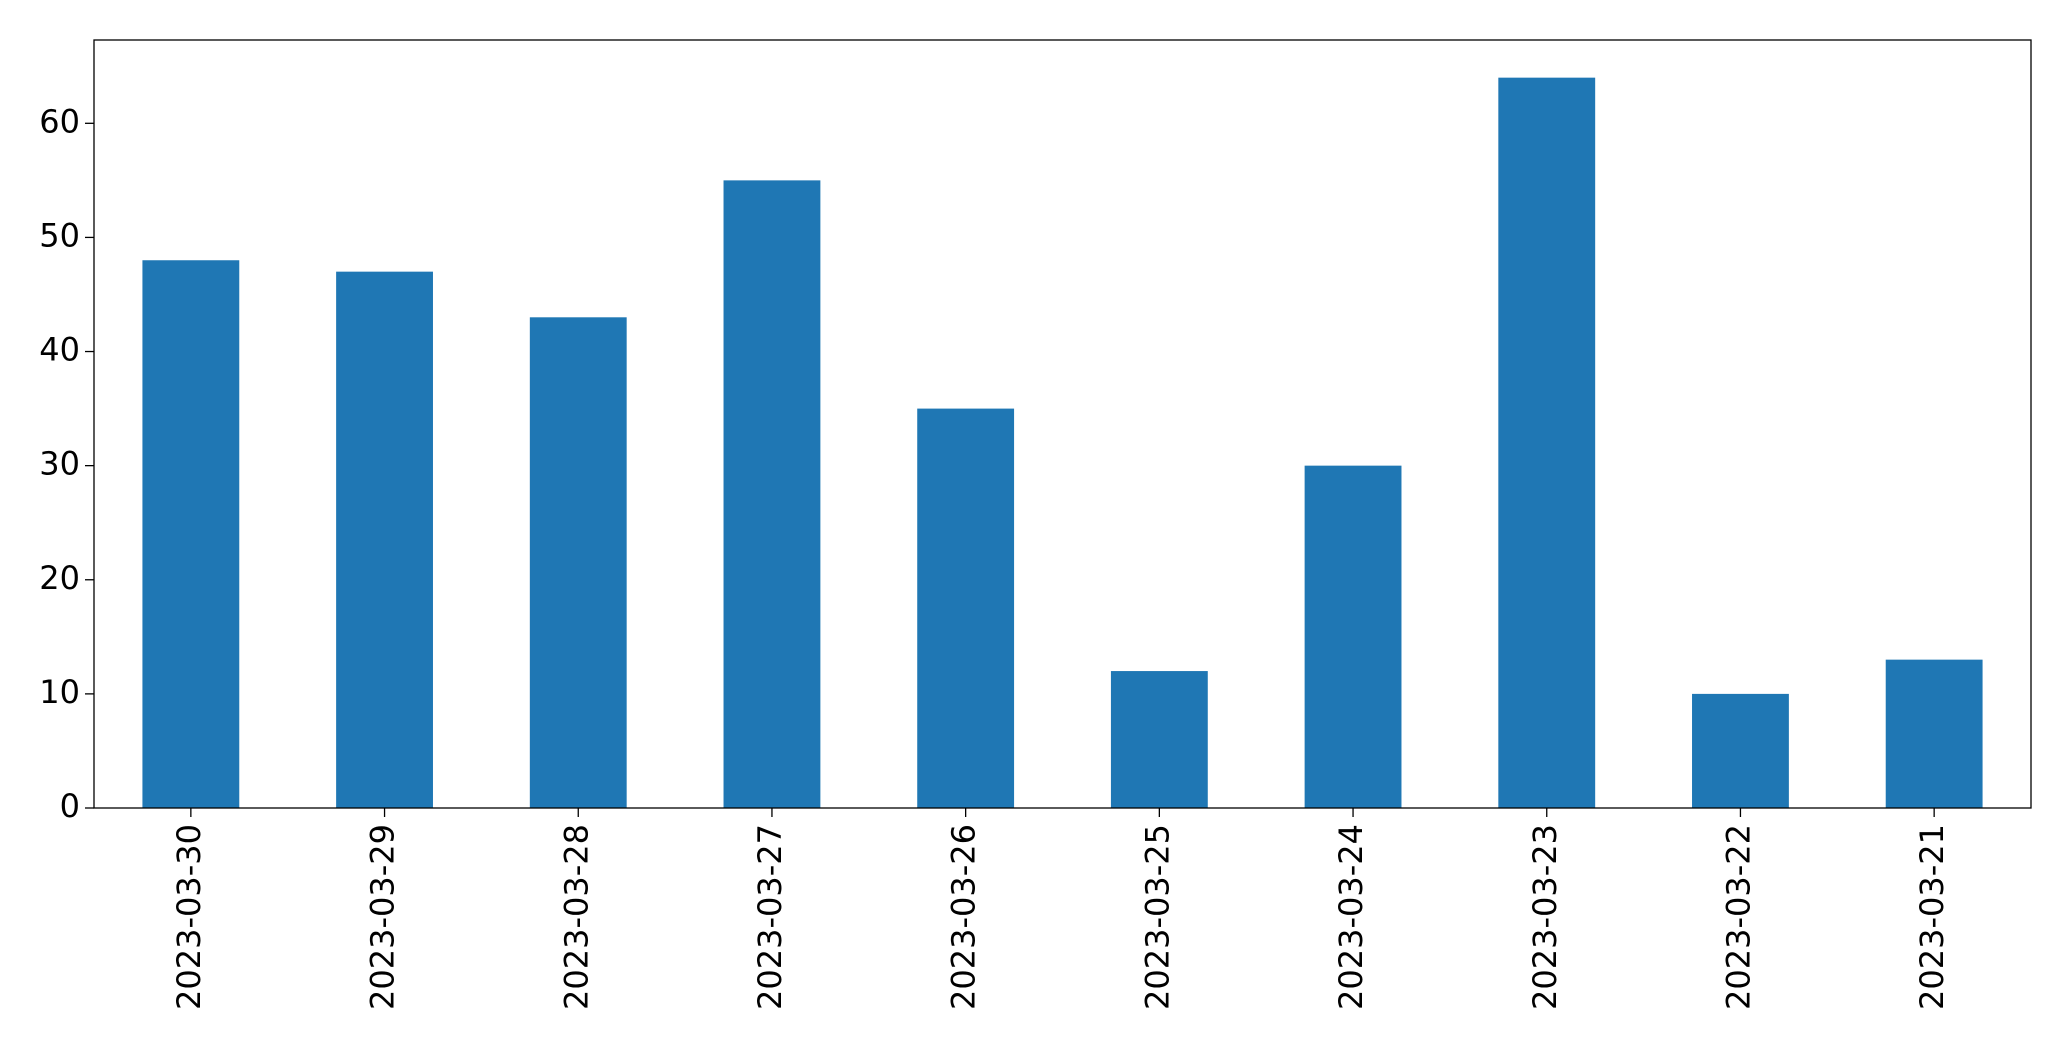 This screenshot has height=1061, width=2071. Describe the element at coordinates (1932, 917) in the screenshot. I see `x-tick-label: 2023-03-21` at that location.